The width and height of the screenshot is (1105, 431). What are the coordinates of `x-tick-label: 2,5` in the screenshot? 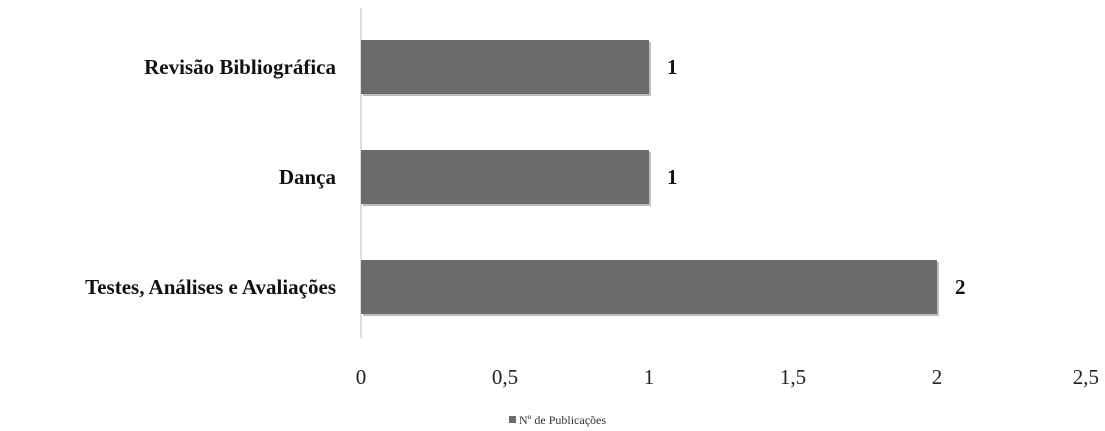 It's located at (1086, 377).